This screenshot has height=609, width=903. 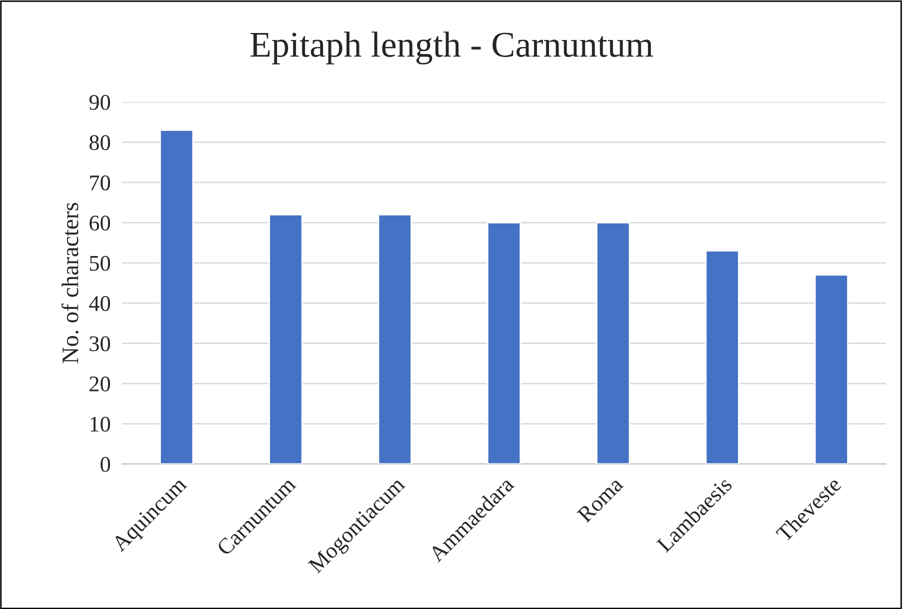 What do you see at coordinates (100, 384) in the screenshot?
I see `y-tick-label: 20` at bounding box center [100, 384].